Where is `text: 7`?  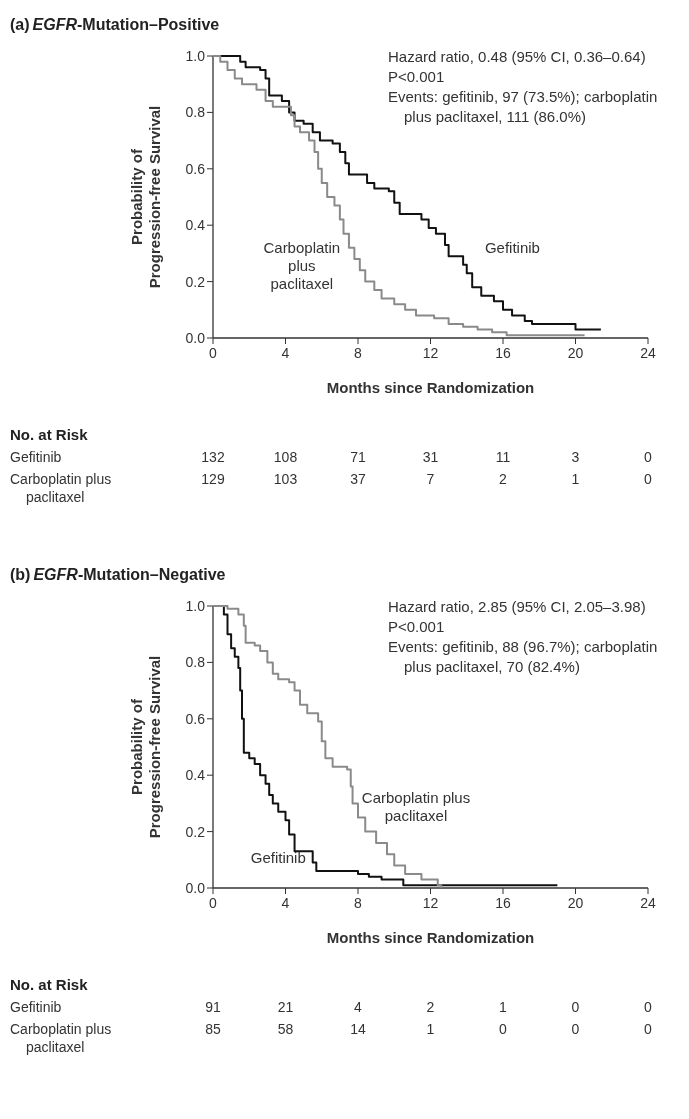 text: 7 is located at coordinates (430, 479).